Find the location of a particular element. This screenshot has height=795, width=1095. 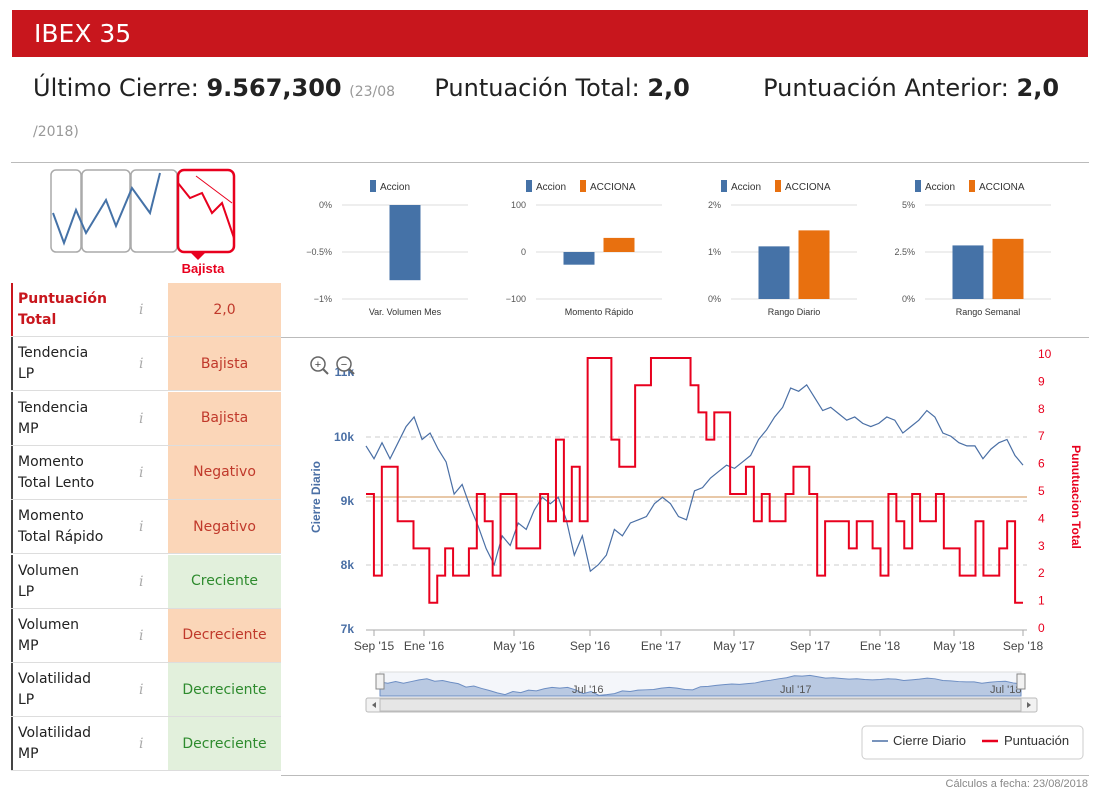

indicator-row: Puntuación Total i 2,0 is located at coordinates (146, 310).